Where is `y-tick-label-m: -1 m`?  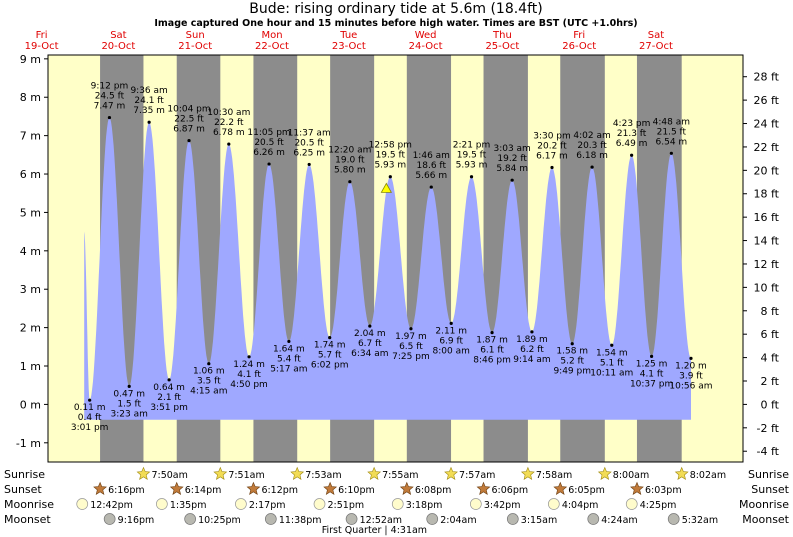
y-tick-label-m: -1 m is located at coordinates (28, 443).